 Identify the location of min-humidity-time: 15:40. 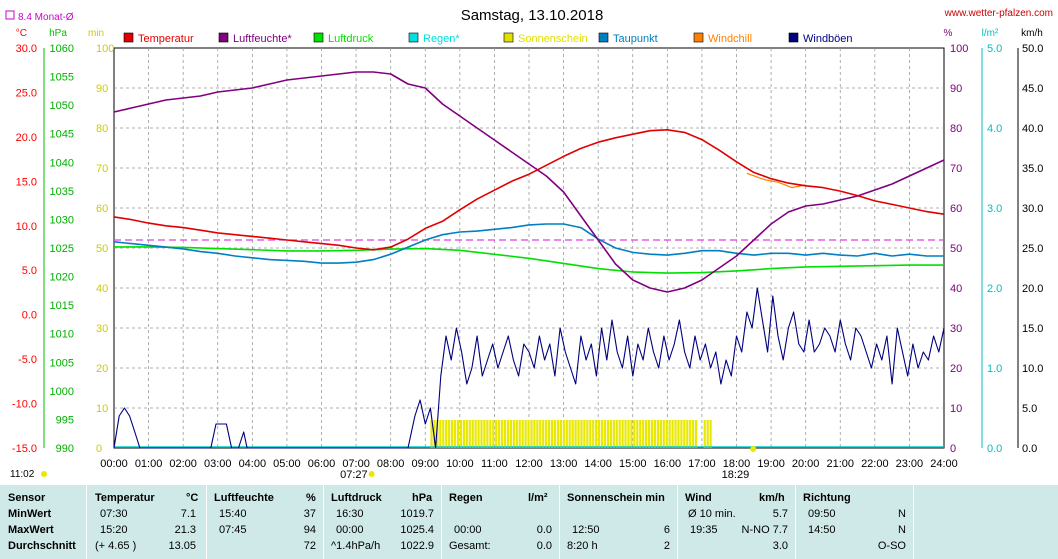
(233, 514).